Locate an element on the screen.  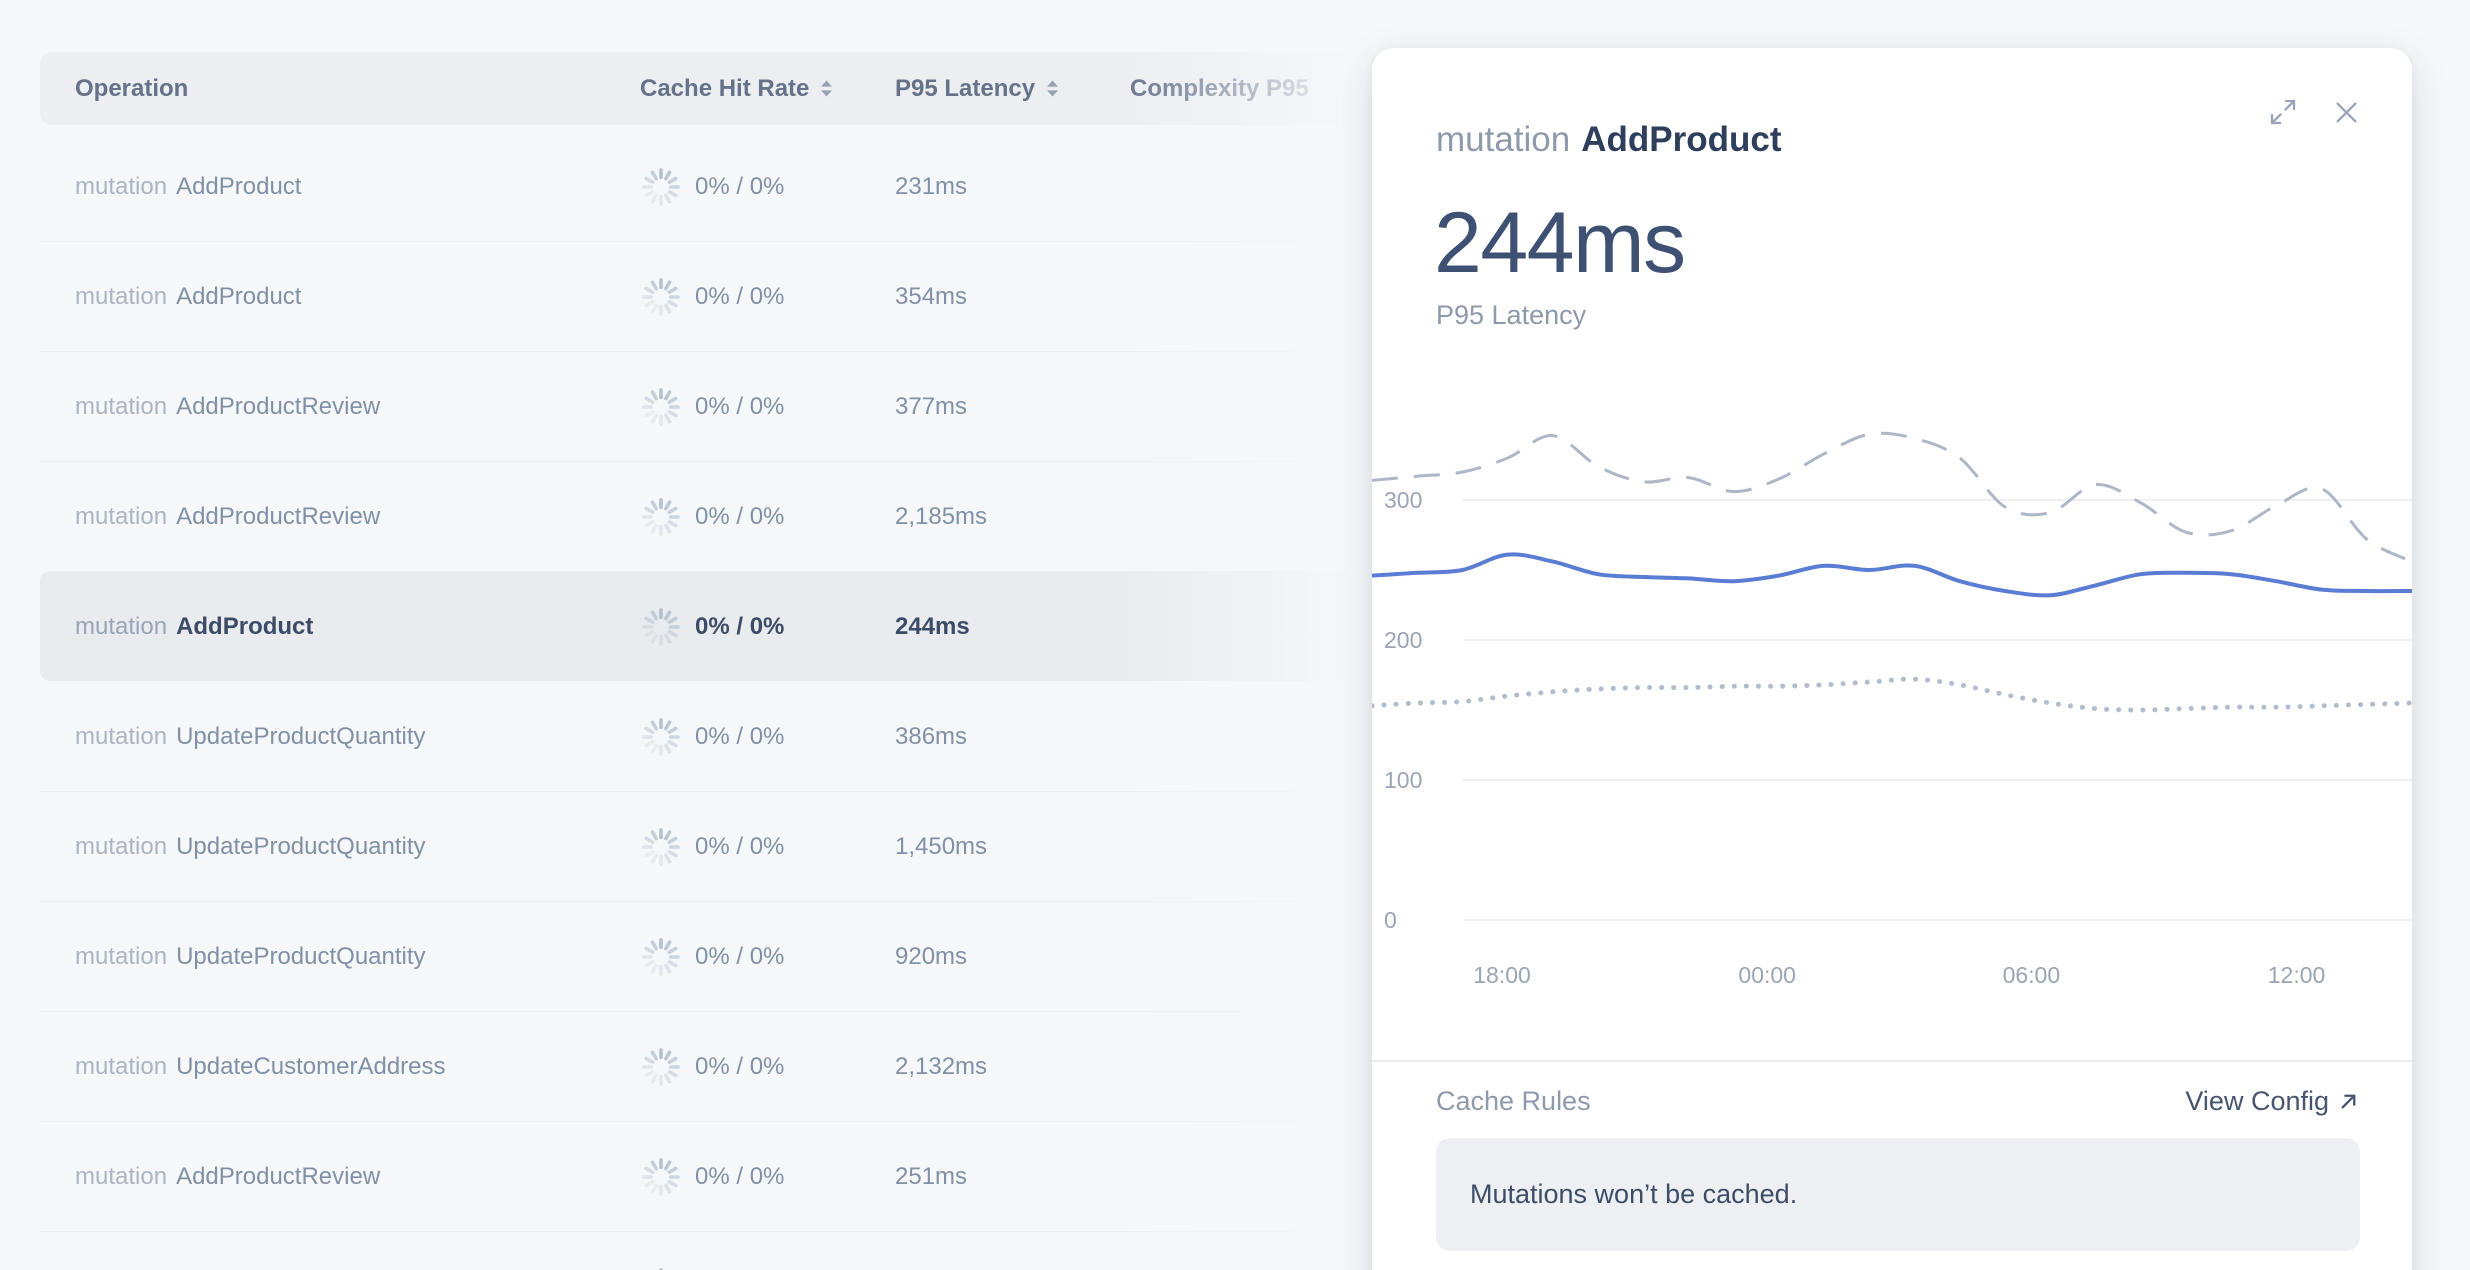
cache-rules-label: Cache Rules is located at coordinates (1513, 1101).